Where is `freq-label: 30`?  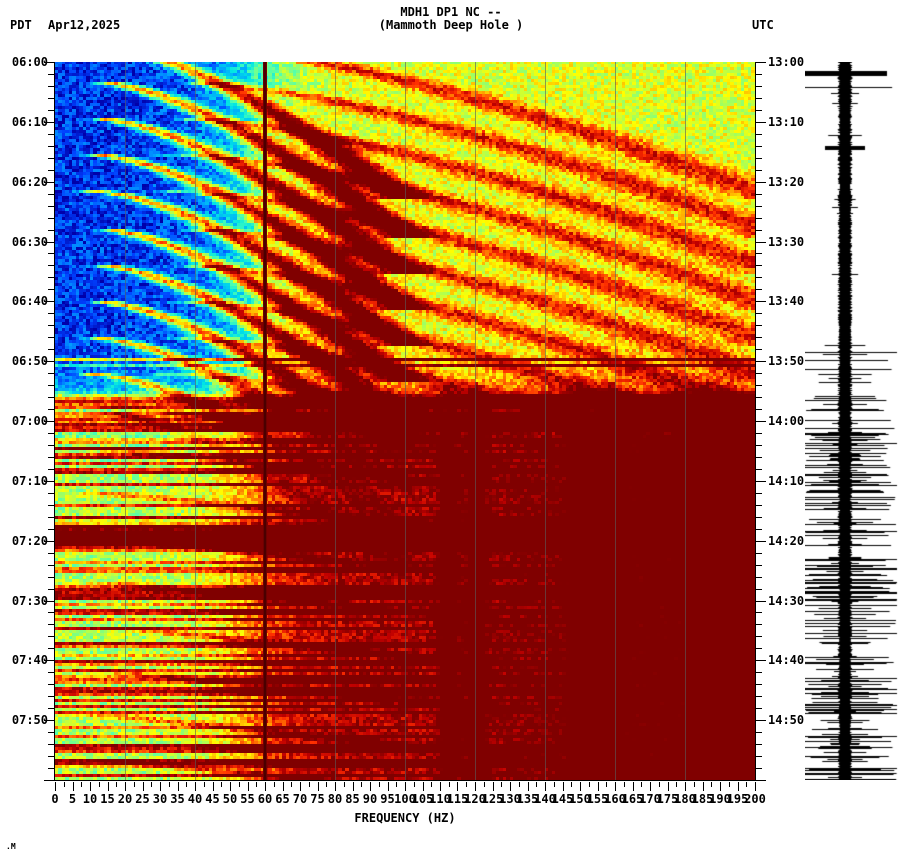
freq-label: 30 is located at coordinates (160, 799).